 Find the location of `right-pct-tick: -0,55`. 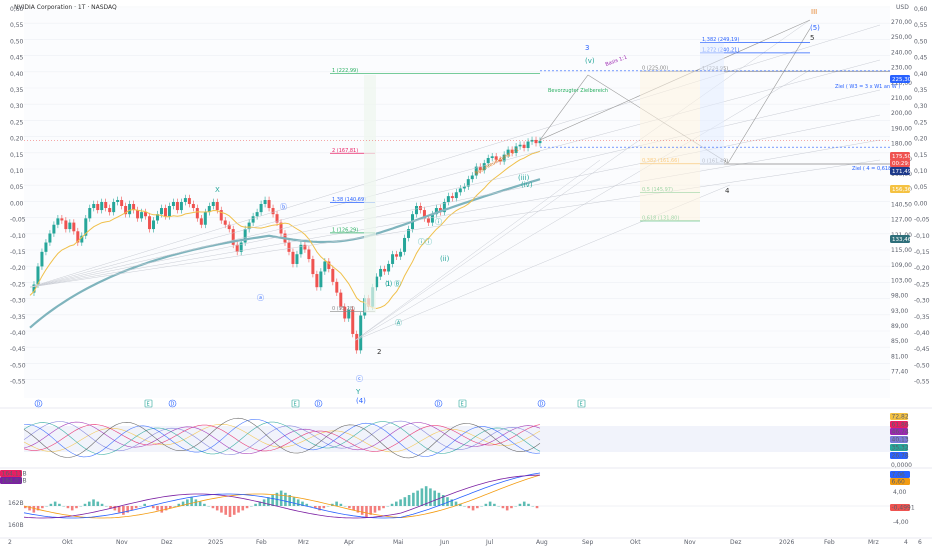

right-pct-tick: -0,55 is located at coordinates (922, 382).